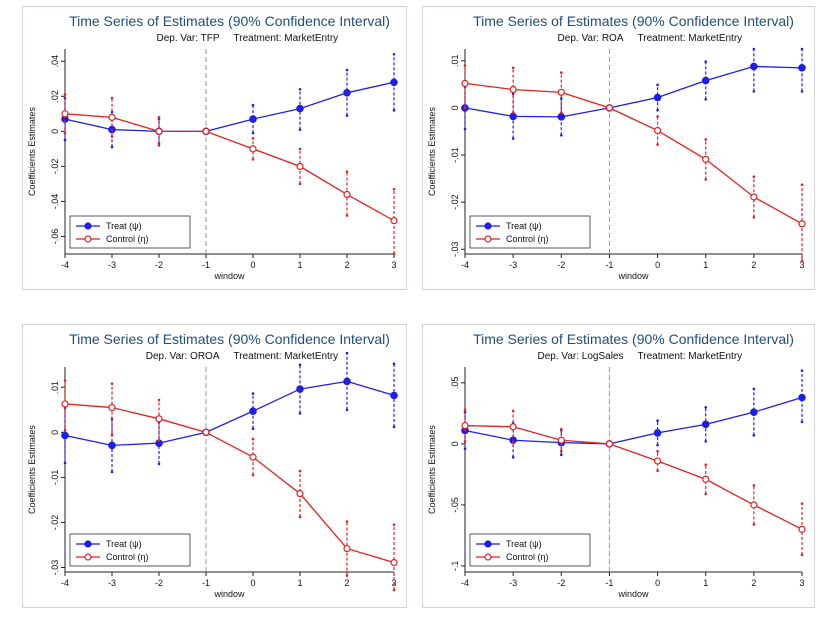 This screenshot has height=619, width=830. I want to click on dep-var-label: Dep. Var: OROA, so click(183, 356).